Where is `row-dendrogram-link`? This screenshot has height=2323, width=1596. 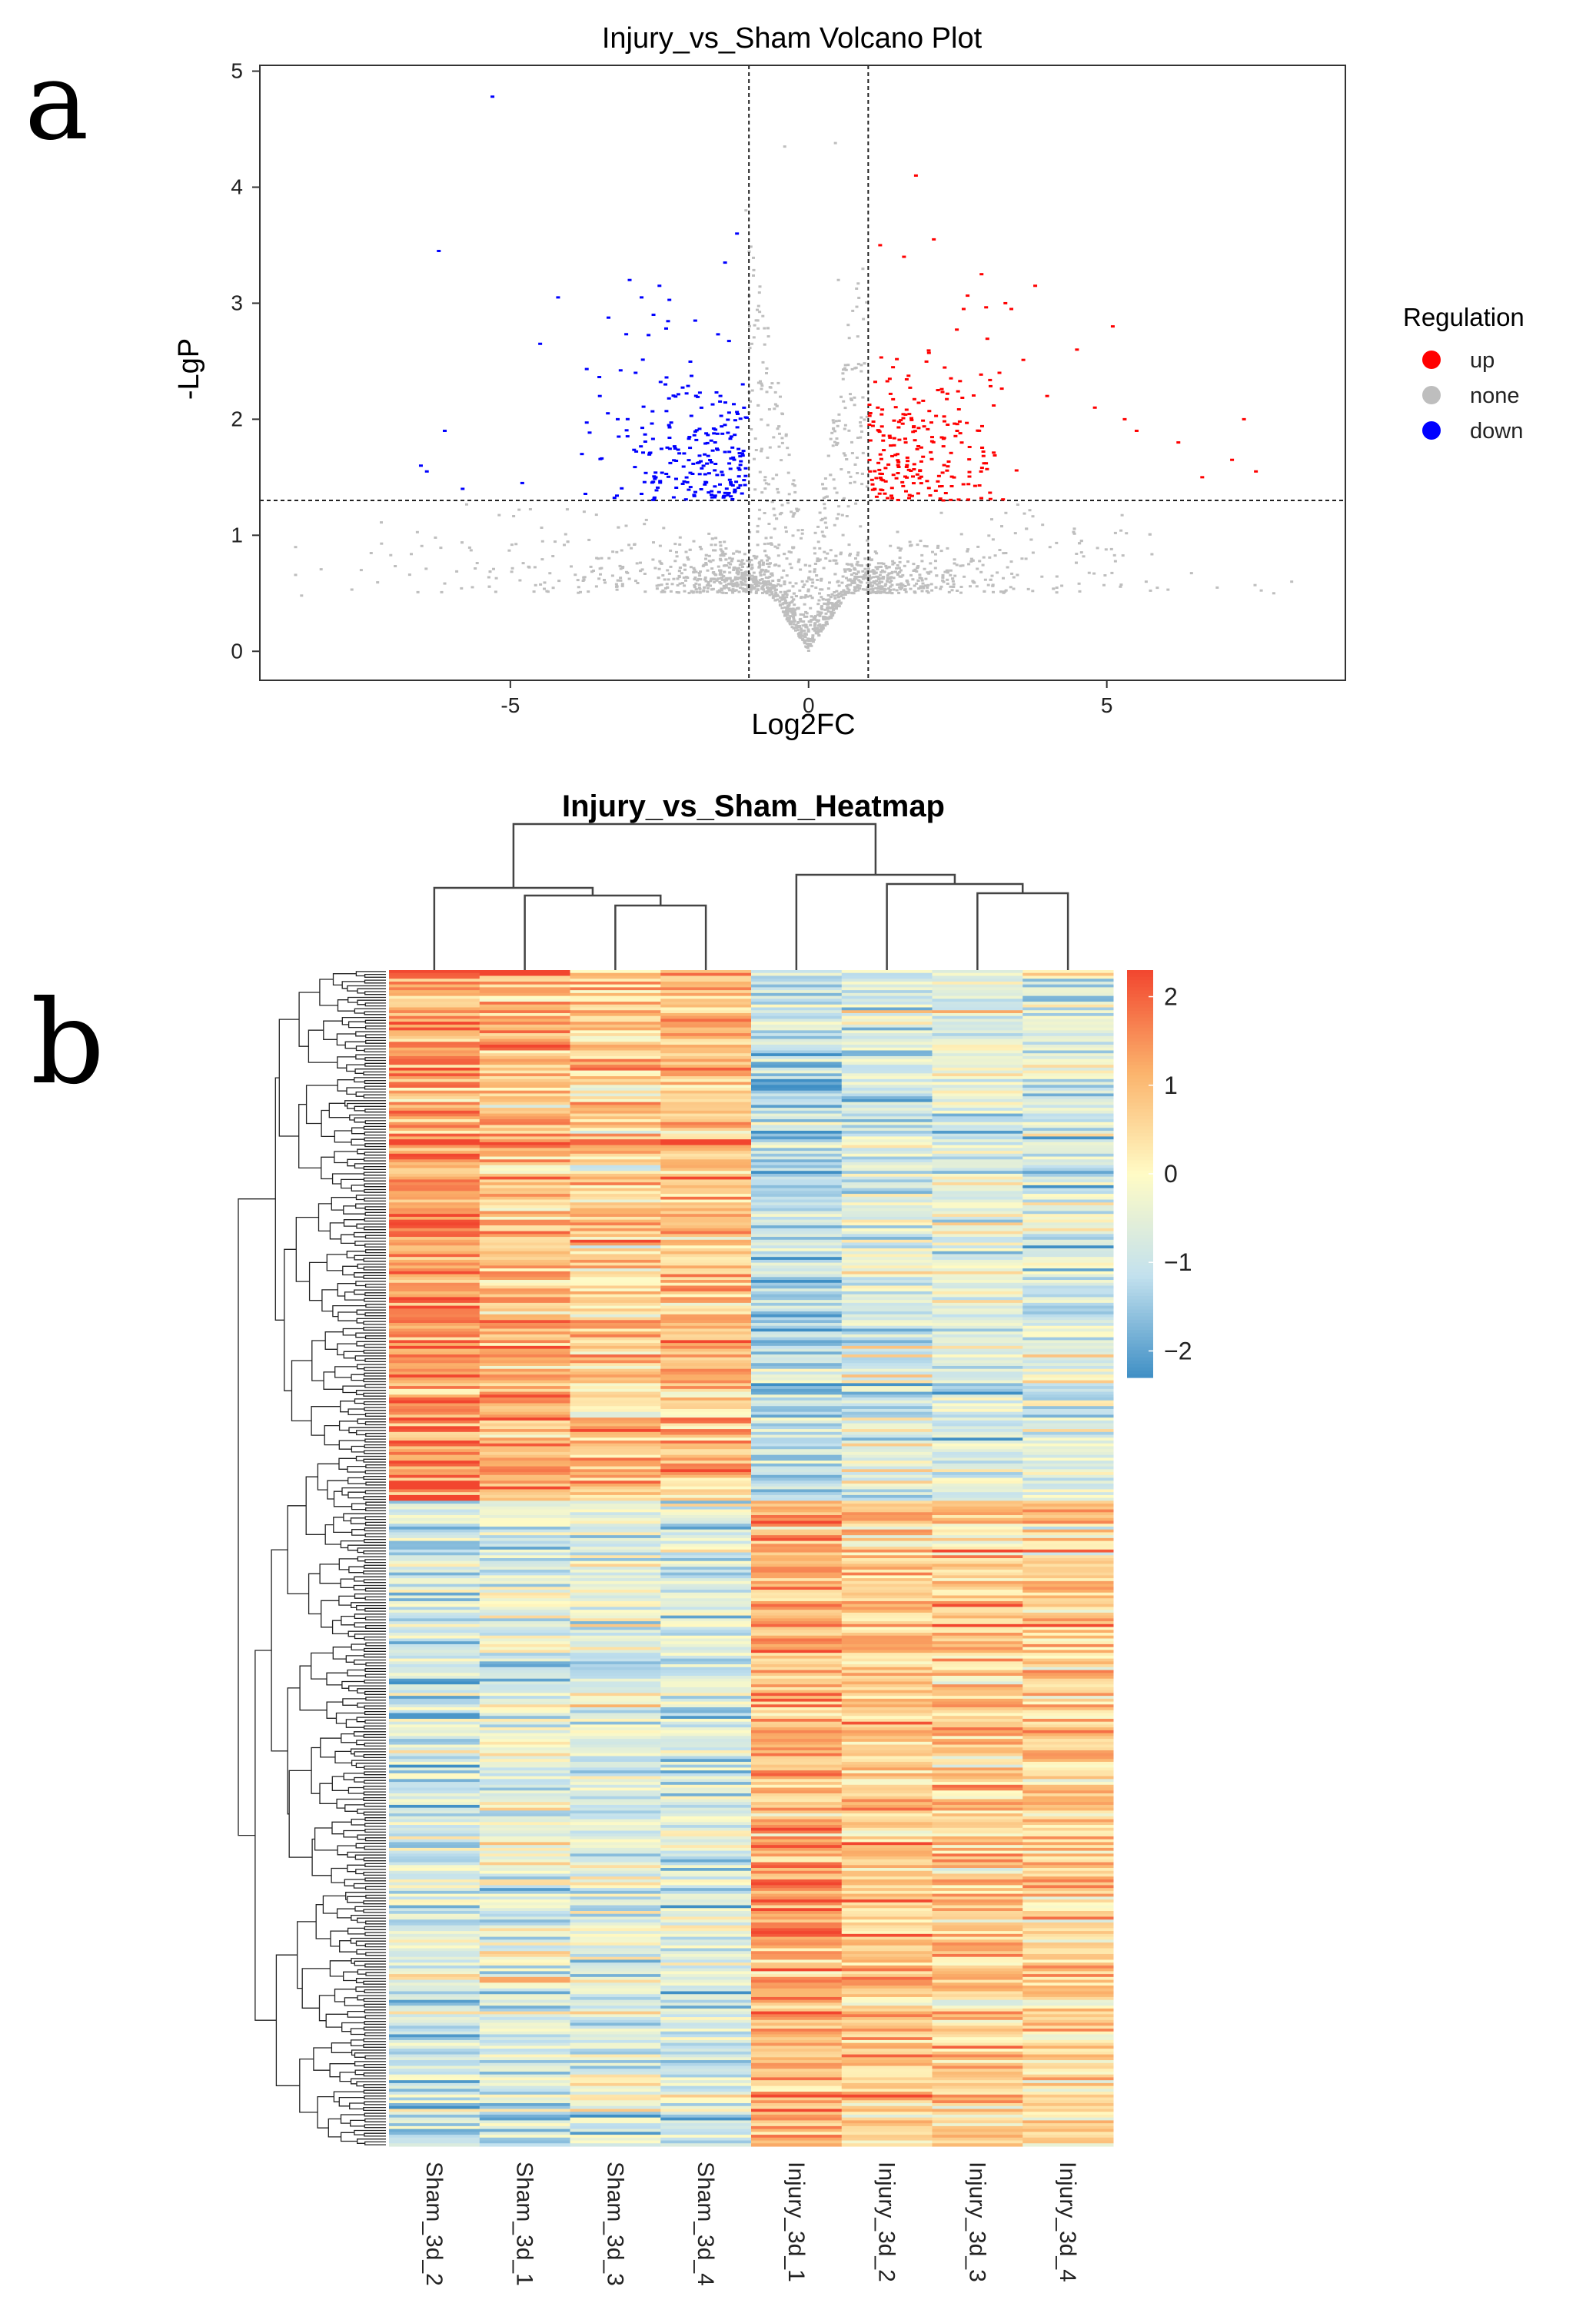 row-dendrogram-link is located at coordinates (257, 1517).